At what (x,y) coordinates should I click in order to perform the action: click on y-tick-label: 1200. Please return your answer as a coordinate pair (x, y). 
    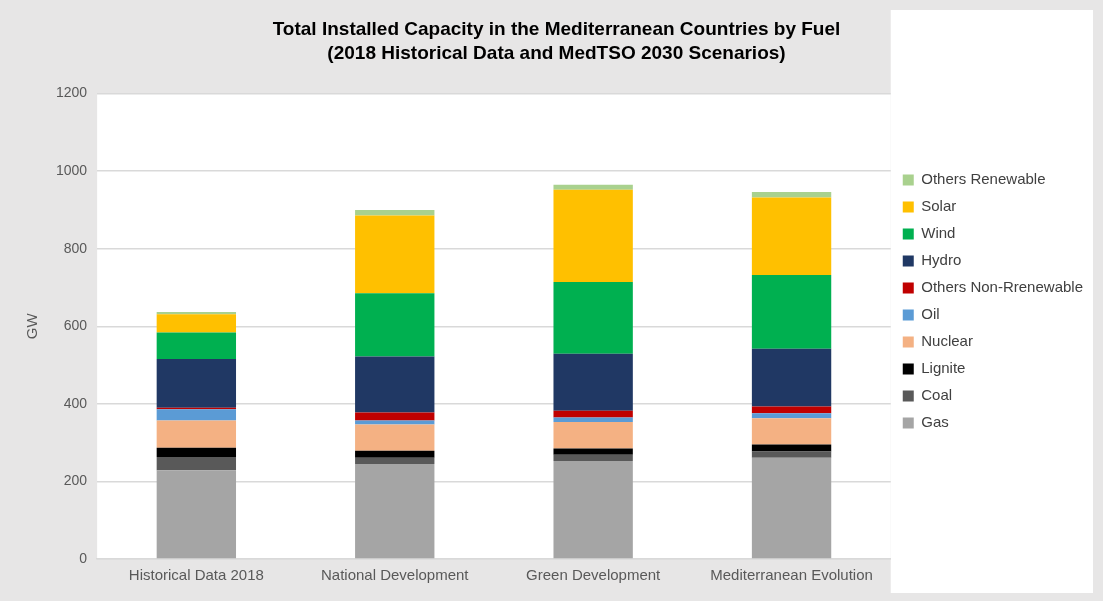
    Looking at the image, I should click on (71, 92).